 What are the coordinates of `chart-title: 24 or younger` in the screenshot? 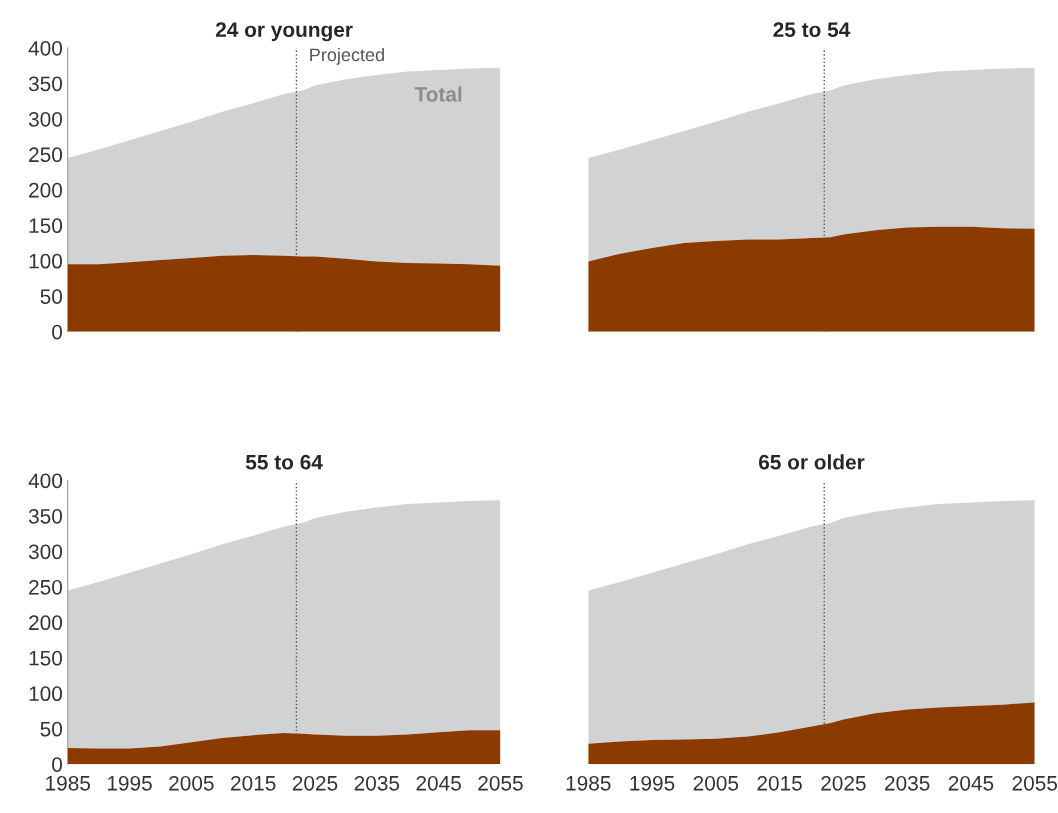 It's located at (284, 32).